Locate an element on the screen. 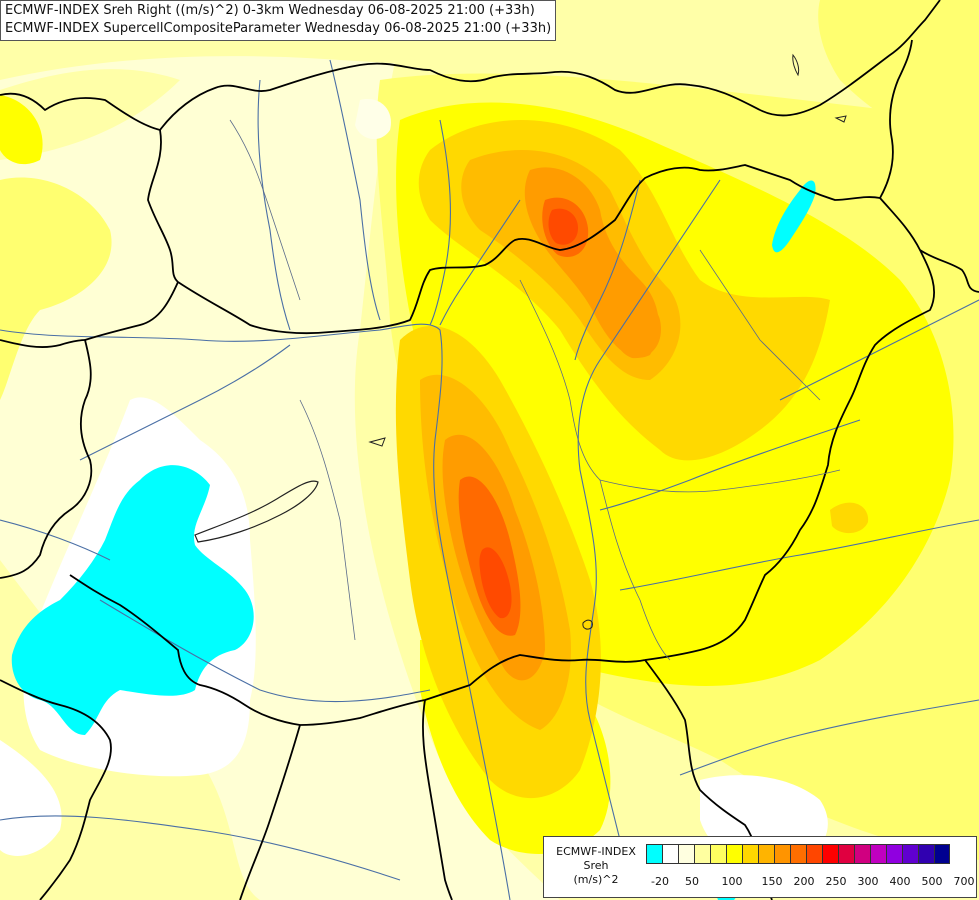  river-raab is located at coordinates (185, 402).